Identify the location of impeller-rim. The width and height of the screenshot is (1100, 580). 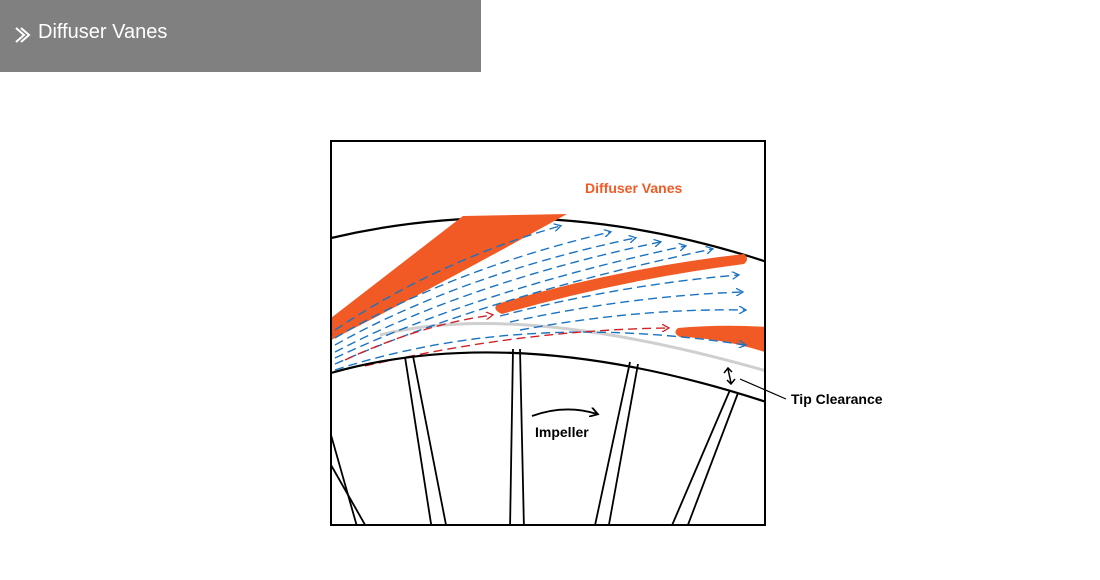
(548, 377).